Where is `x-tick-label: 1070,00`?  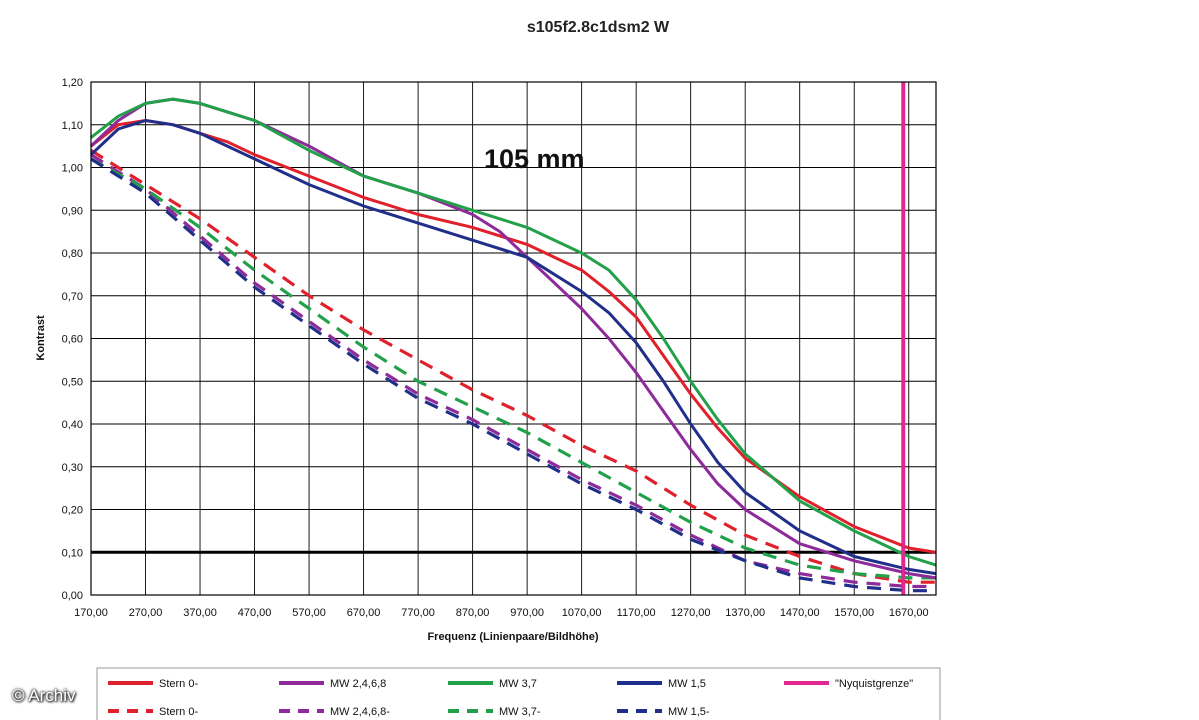
x-tick-label: 1070,00 is located at coordinates (582, 613).